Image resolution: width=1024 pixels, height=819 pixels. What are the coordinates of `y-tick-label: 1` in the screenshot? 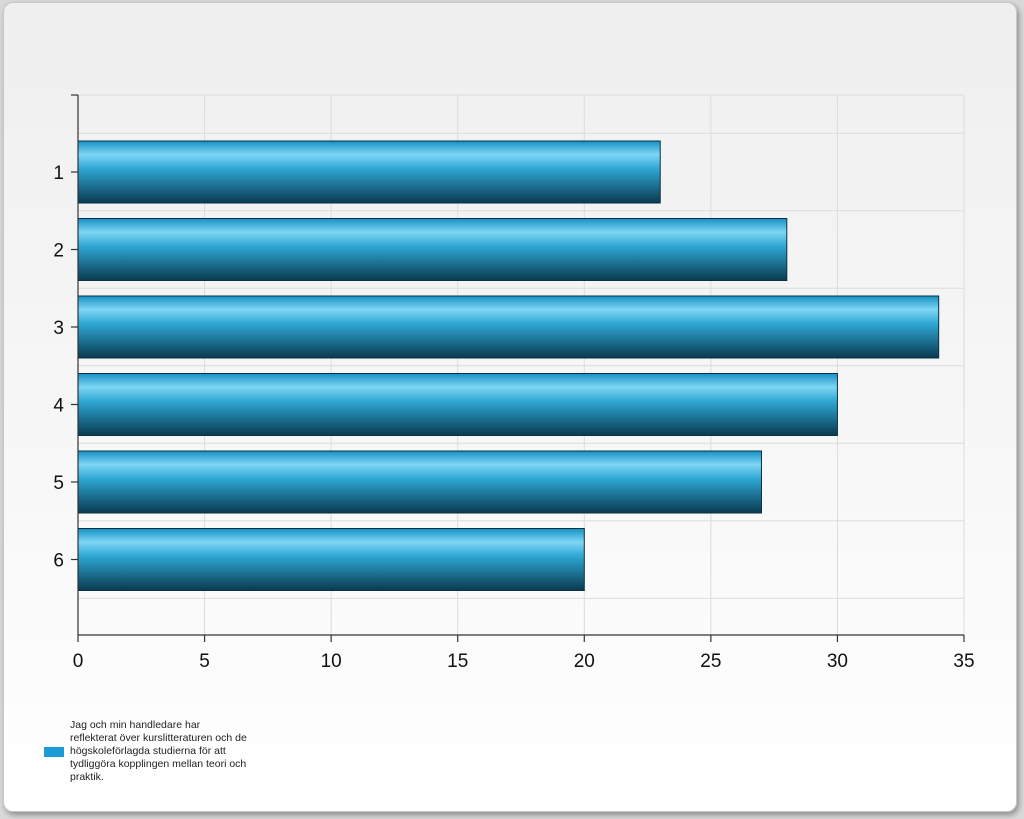 It's located at (58, 173).